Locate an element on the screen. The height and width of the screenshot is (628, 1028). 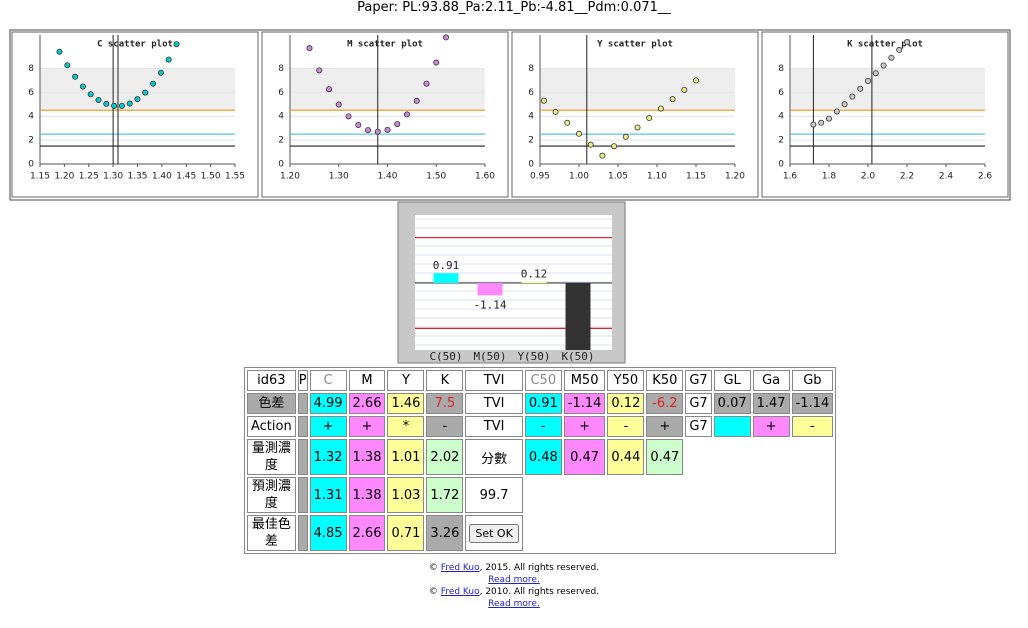
points is located at coordinates (860, 83).